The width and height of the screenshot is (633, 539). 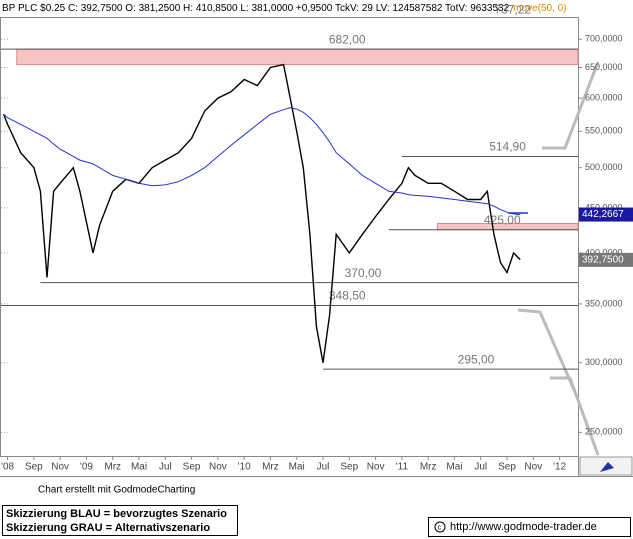 I want to click on level-label: 737,22, so click(x=512, y=10).